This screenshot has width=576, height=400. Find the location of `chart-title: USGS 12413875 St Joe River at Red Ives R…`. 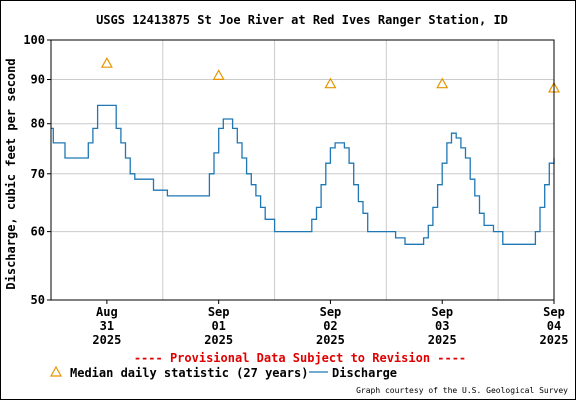

chart-title: USGS 12413875 St Joe River at Red Ives R… is located at coordinates (302, 20).